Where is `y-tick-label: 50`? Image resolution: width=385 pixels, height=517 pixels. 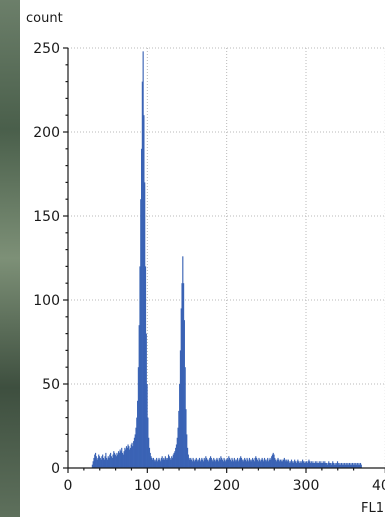 y-tick-label: 50 is located at coordinates (51, 385).